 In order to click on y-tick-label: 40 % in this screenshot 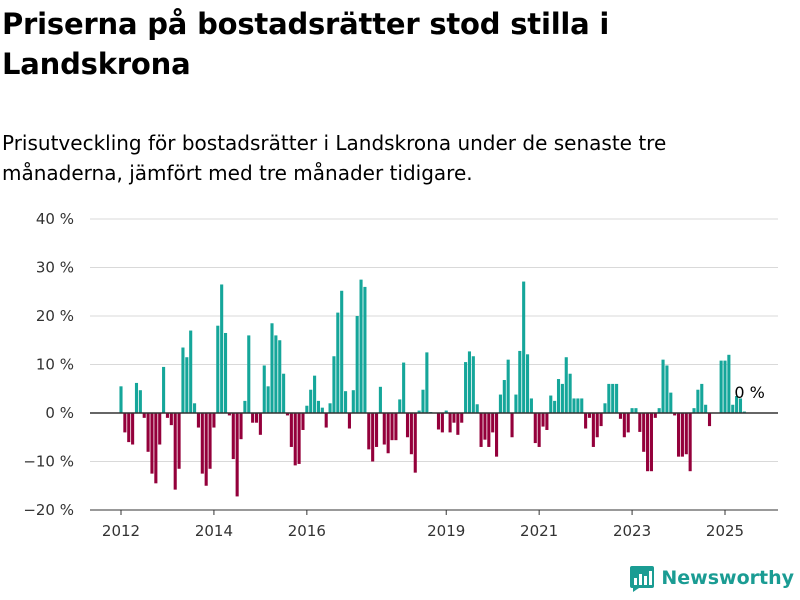, I will do `click(55, 219)`.